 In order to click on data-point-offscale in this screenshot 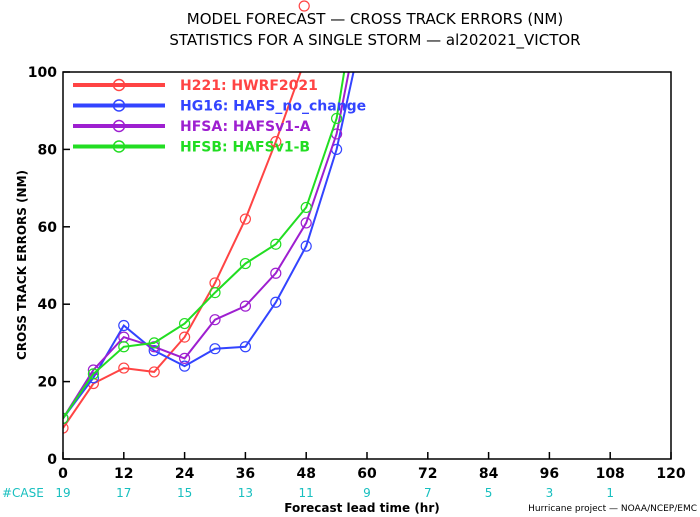, I will do `click(304, 6)`.